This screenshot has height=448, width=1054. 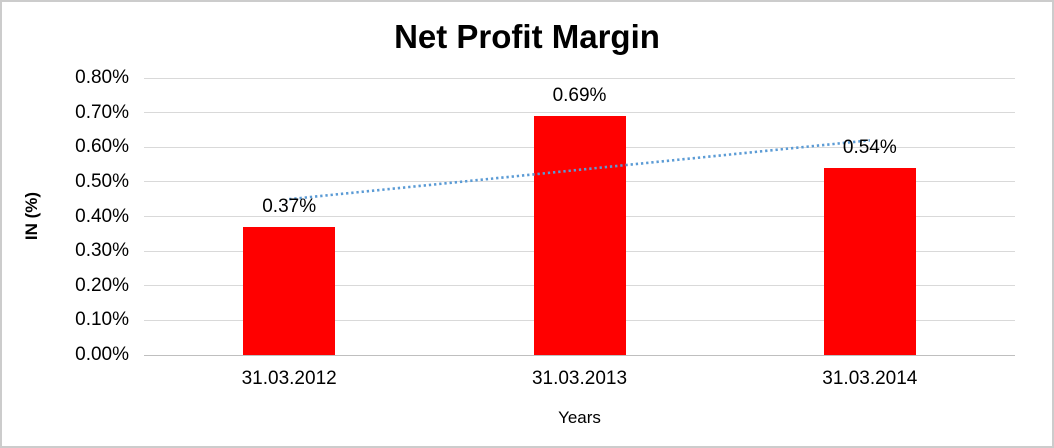 What do you see at coordinates (579, 355) in the screenshot?
I see `x-axis-line` at bounding box center [579, 355].